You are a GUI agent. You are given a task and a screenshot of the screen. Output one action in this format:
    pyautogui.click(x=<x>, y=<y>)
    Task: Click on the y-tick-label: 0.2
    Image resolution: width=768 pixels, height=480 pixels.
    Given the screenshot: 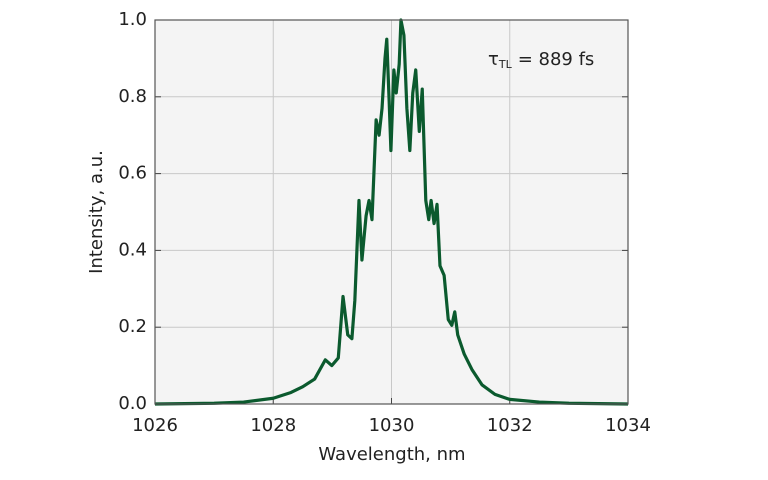 What is the action you would take?
    pyautogui.click(x=132, y=326)
    